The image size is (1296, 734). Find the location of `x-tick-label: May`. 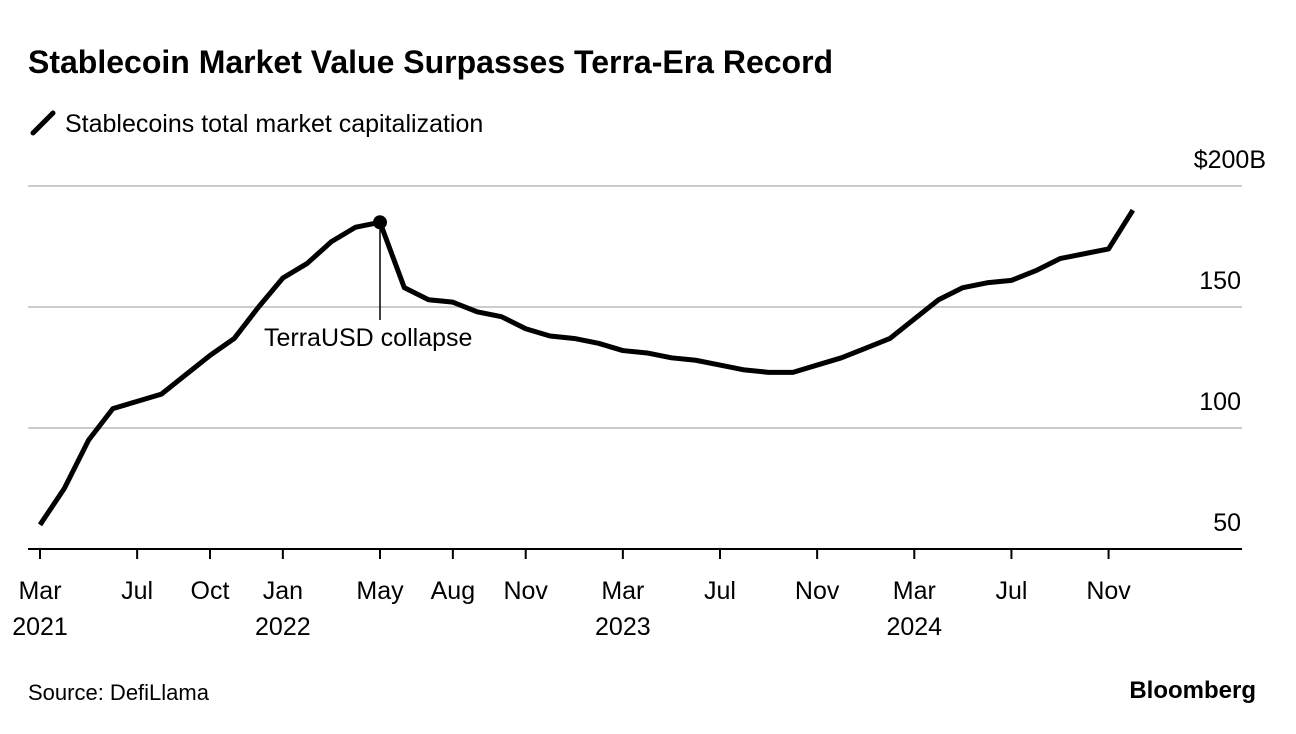

x-tick-label: May is located at coordinates (380, 591).